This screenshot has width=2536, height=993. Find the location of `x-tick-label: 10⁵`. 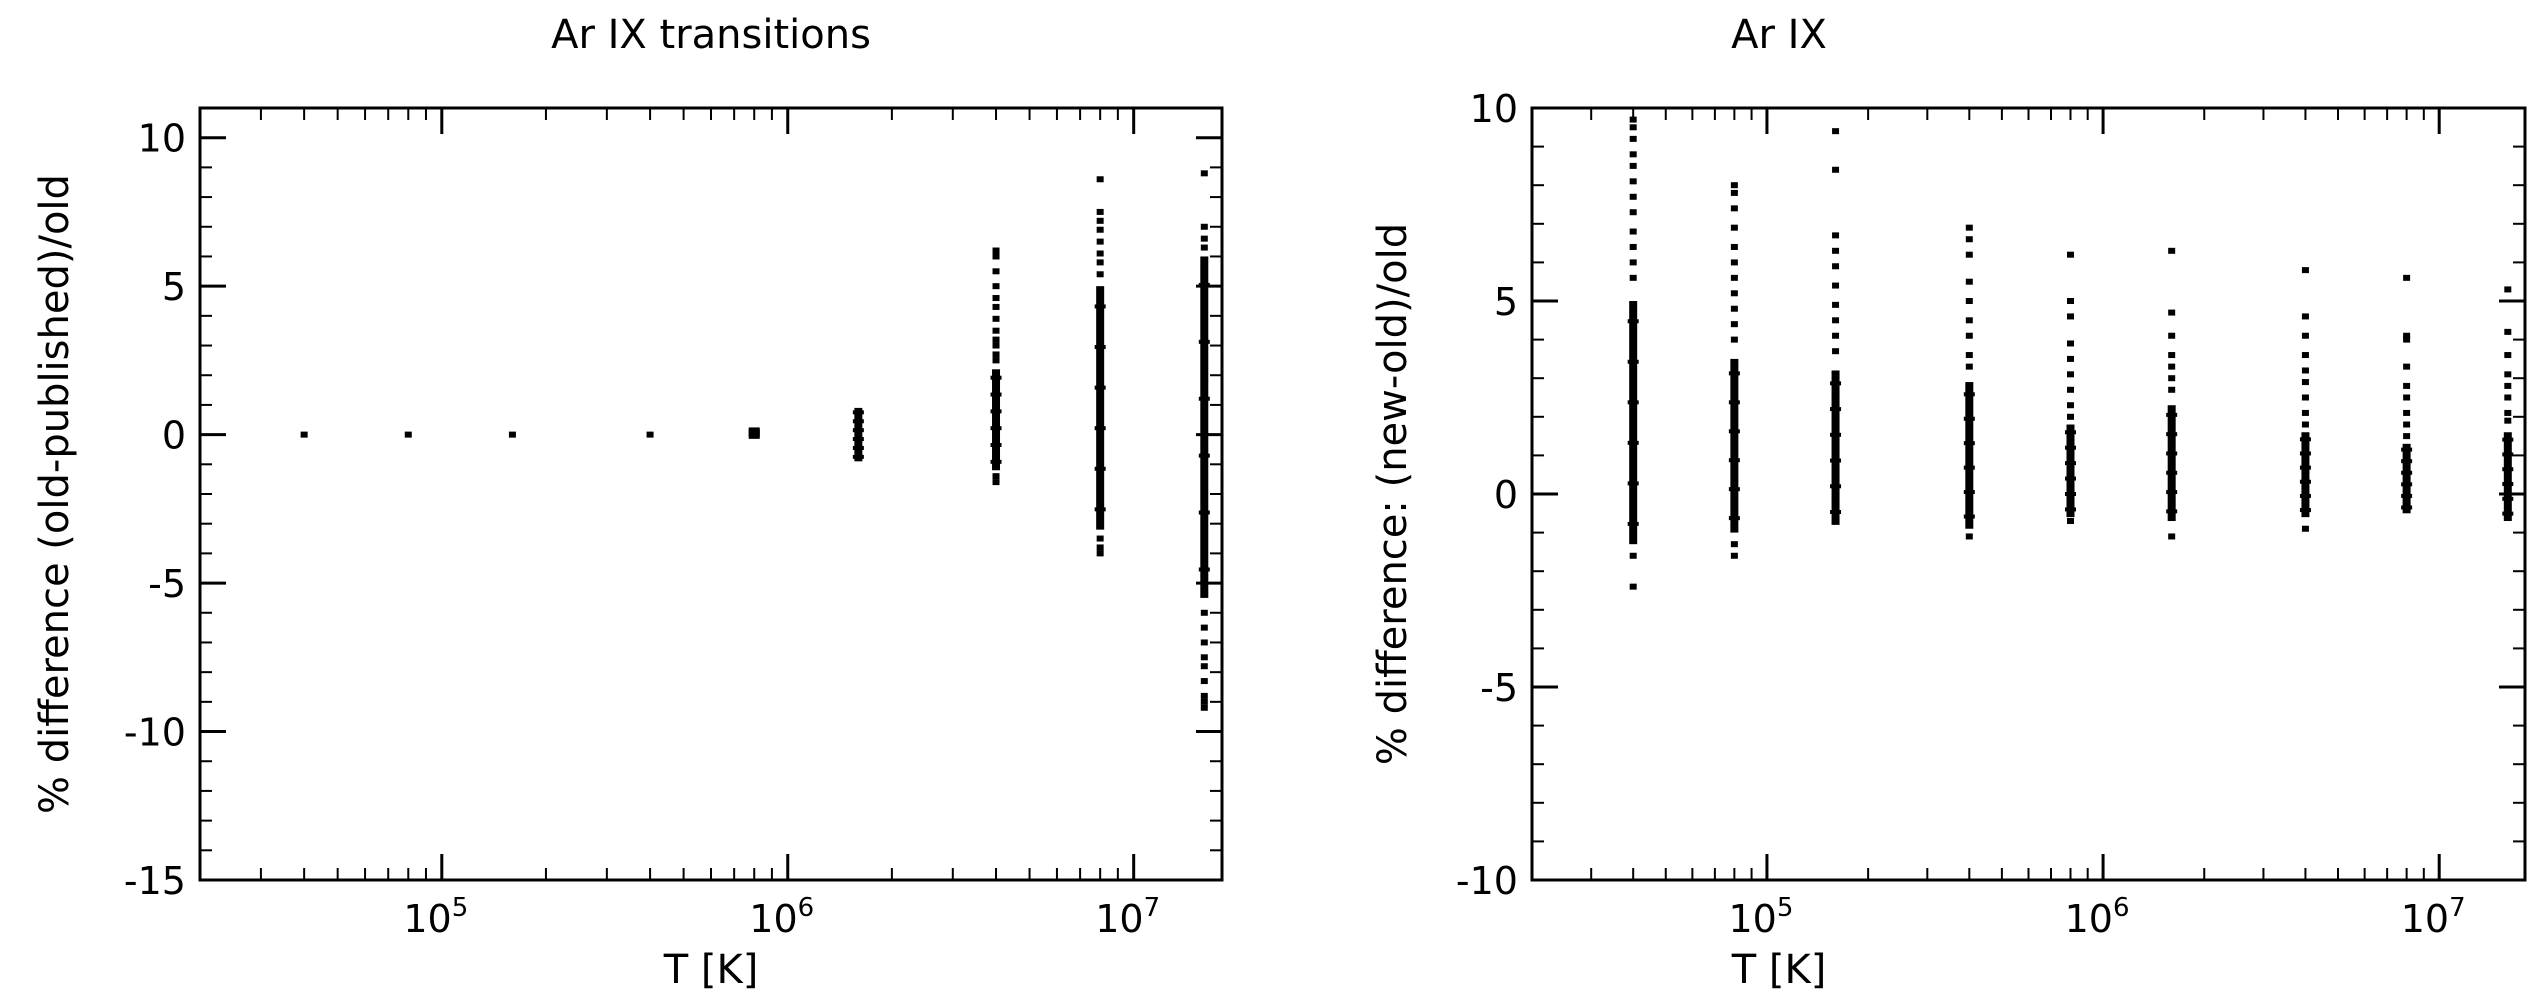

x-tick-label: 10⁵ is located at coordinates (435, 917).